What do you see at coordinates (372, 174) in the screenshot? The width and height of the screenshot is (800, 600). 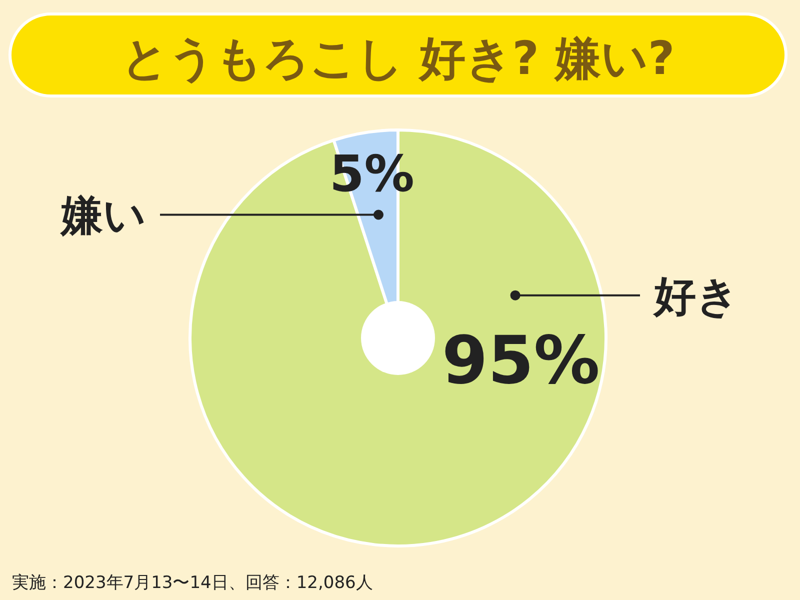 I see `data-label: 5%` at bounding box center [372, 174].